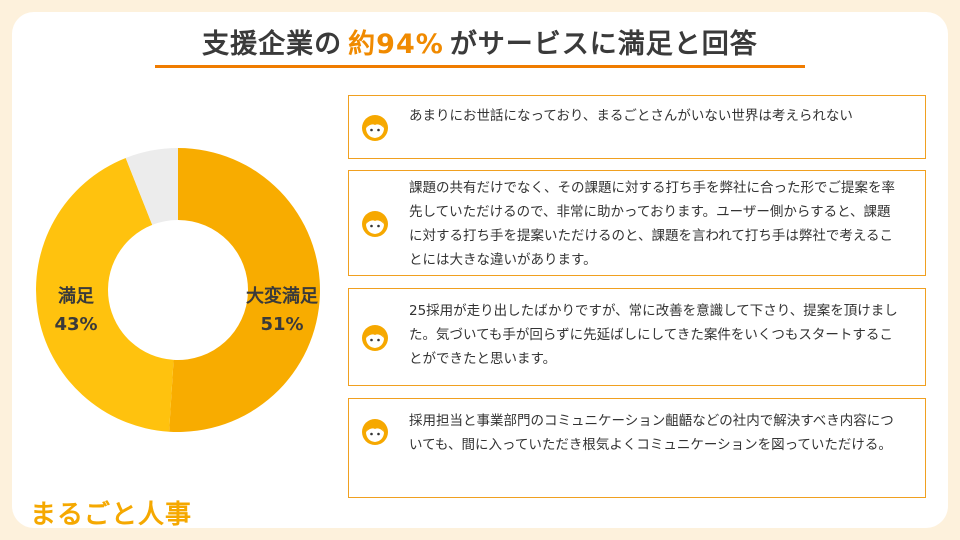 This screenshot has width=960, height=540. Describe the element at coordinates (75, 324) in the screenshot. I see `slice-value-label: 43%` at that location.